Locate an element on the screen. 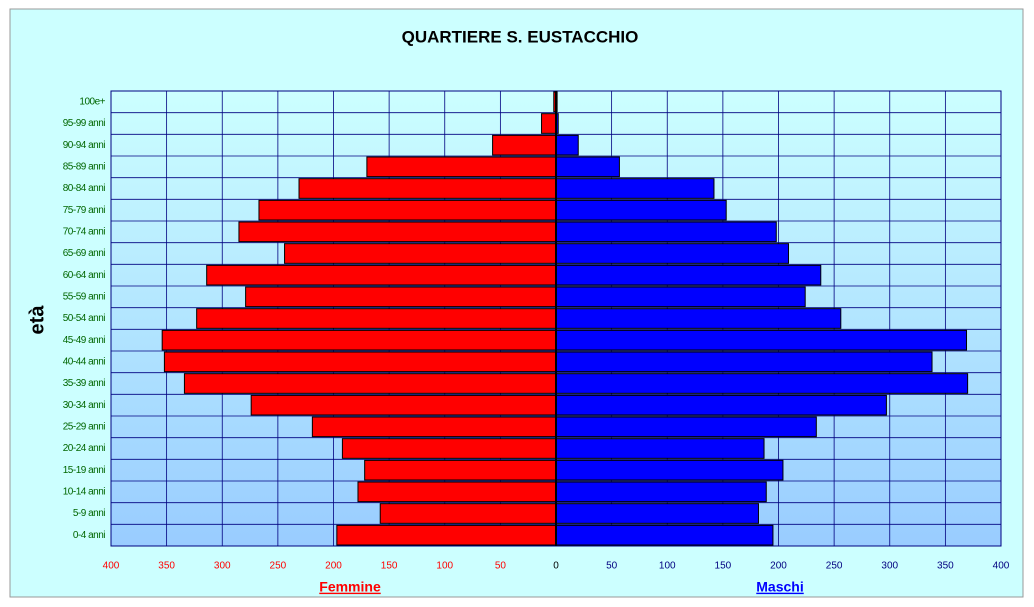 This screenshot has height=607, width=1034. y-tick-label: 90-94 anni is located at coordinates (84, 145).